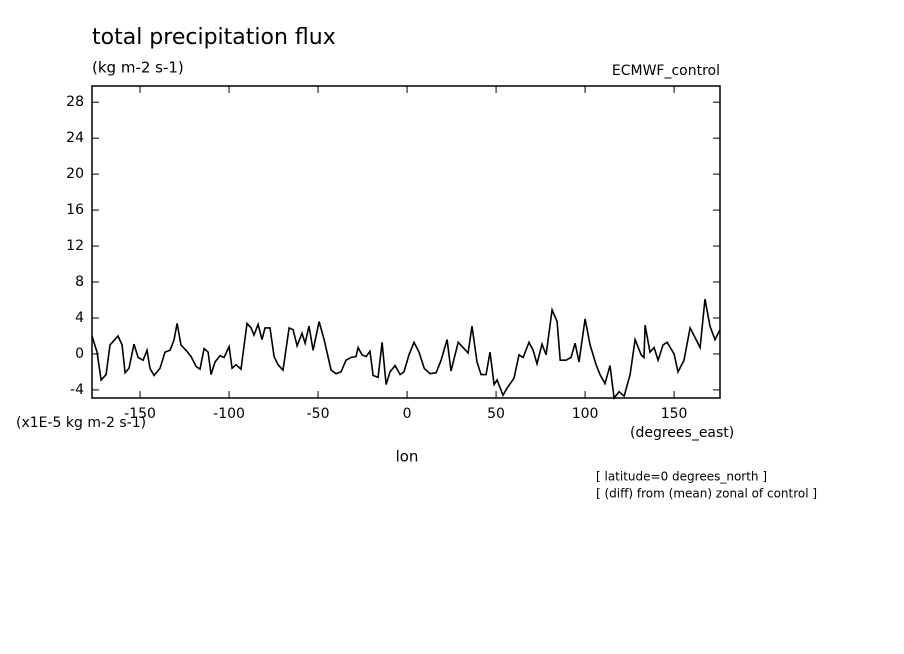  Describe the element at coordinates (681, 477) in the screenshot. I see `note: [ latitude=0 degrees_north ]` at that location.